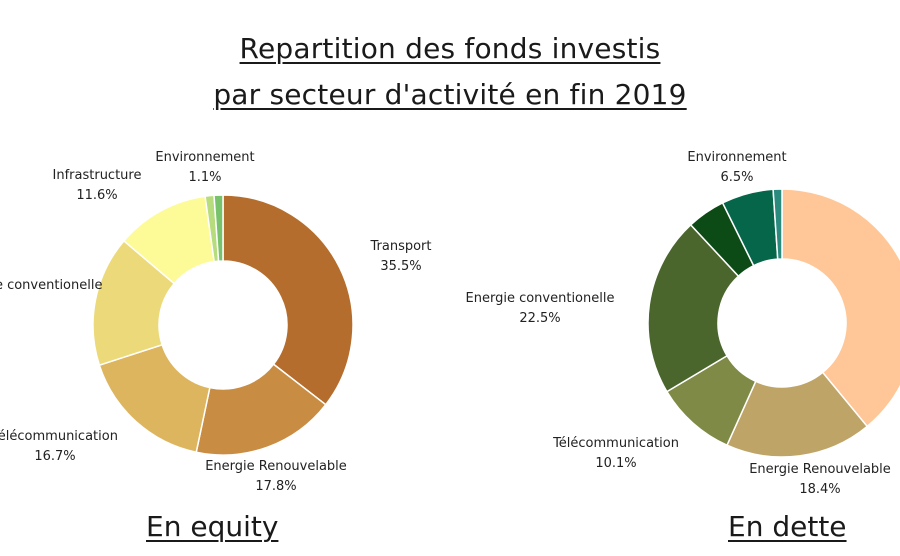 This screenshot has width=900, height=556. What do you see at coordinates (819, 489) in the screenshot?
I see `slice-value-energie-renouvelable: 18.4%` at bounding box center [819, 489].